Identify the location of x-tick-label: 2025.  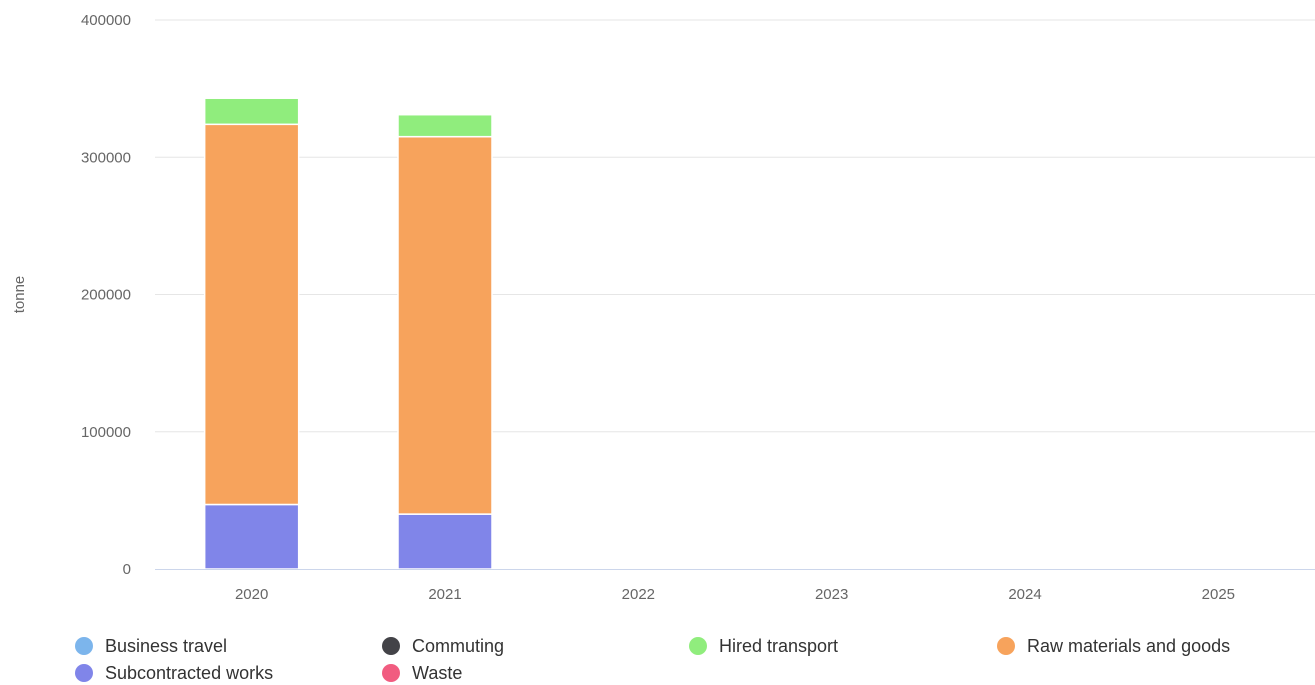
(1218, 594).